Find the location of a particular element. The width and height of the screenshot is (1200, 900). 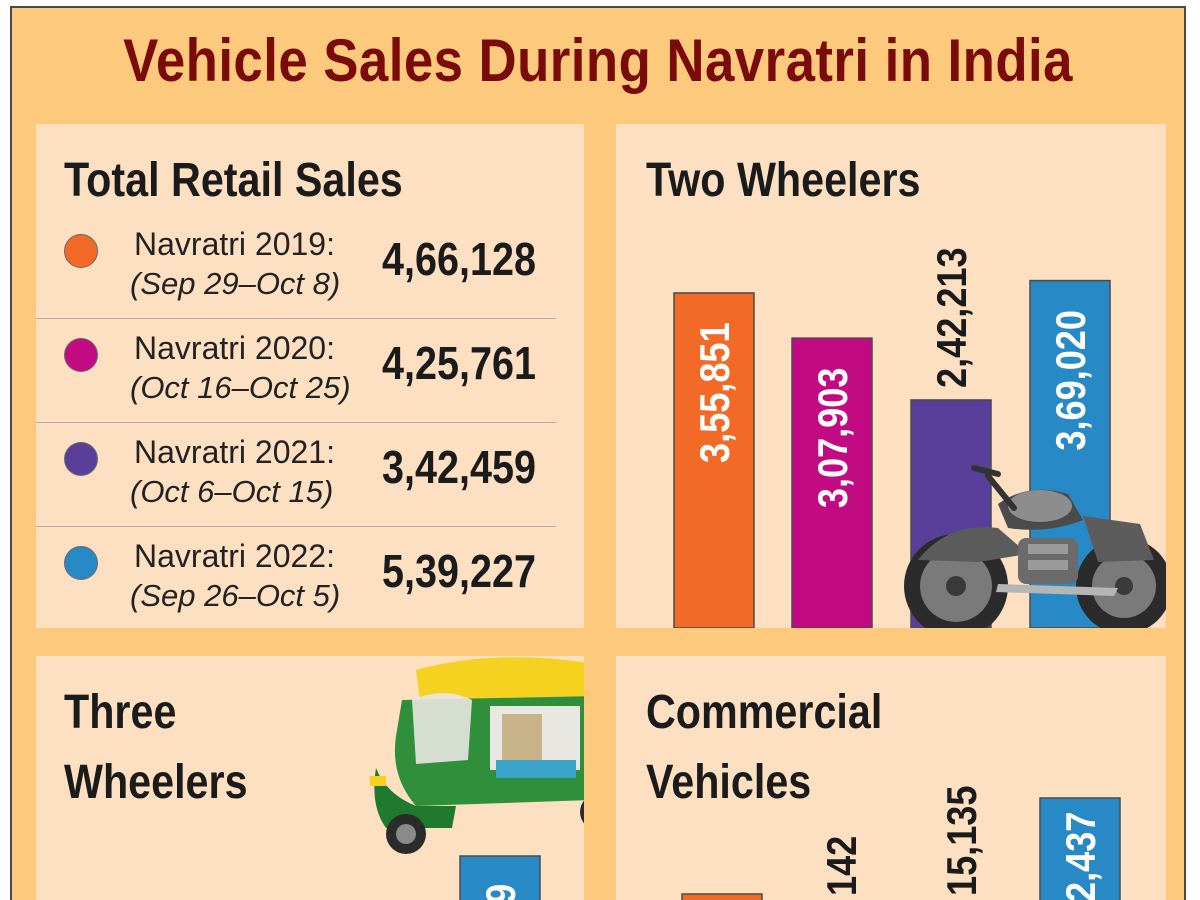

bar-label-2: 2,42,213 is located at coordinates (953, 317).